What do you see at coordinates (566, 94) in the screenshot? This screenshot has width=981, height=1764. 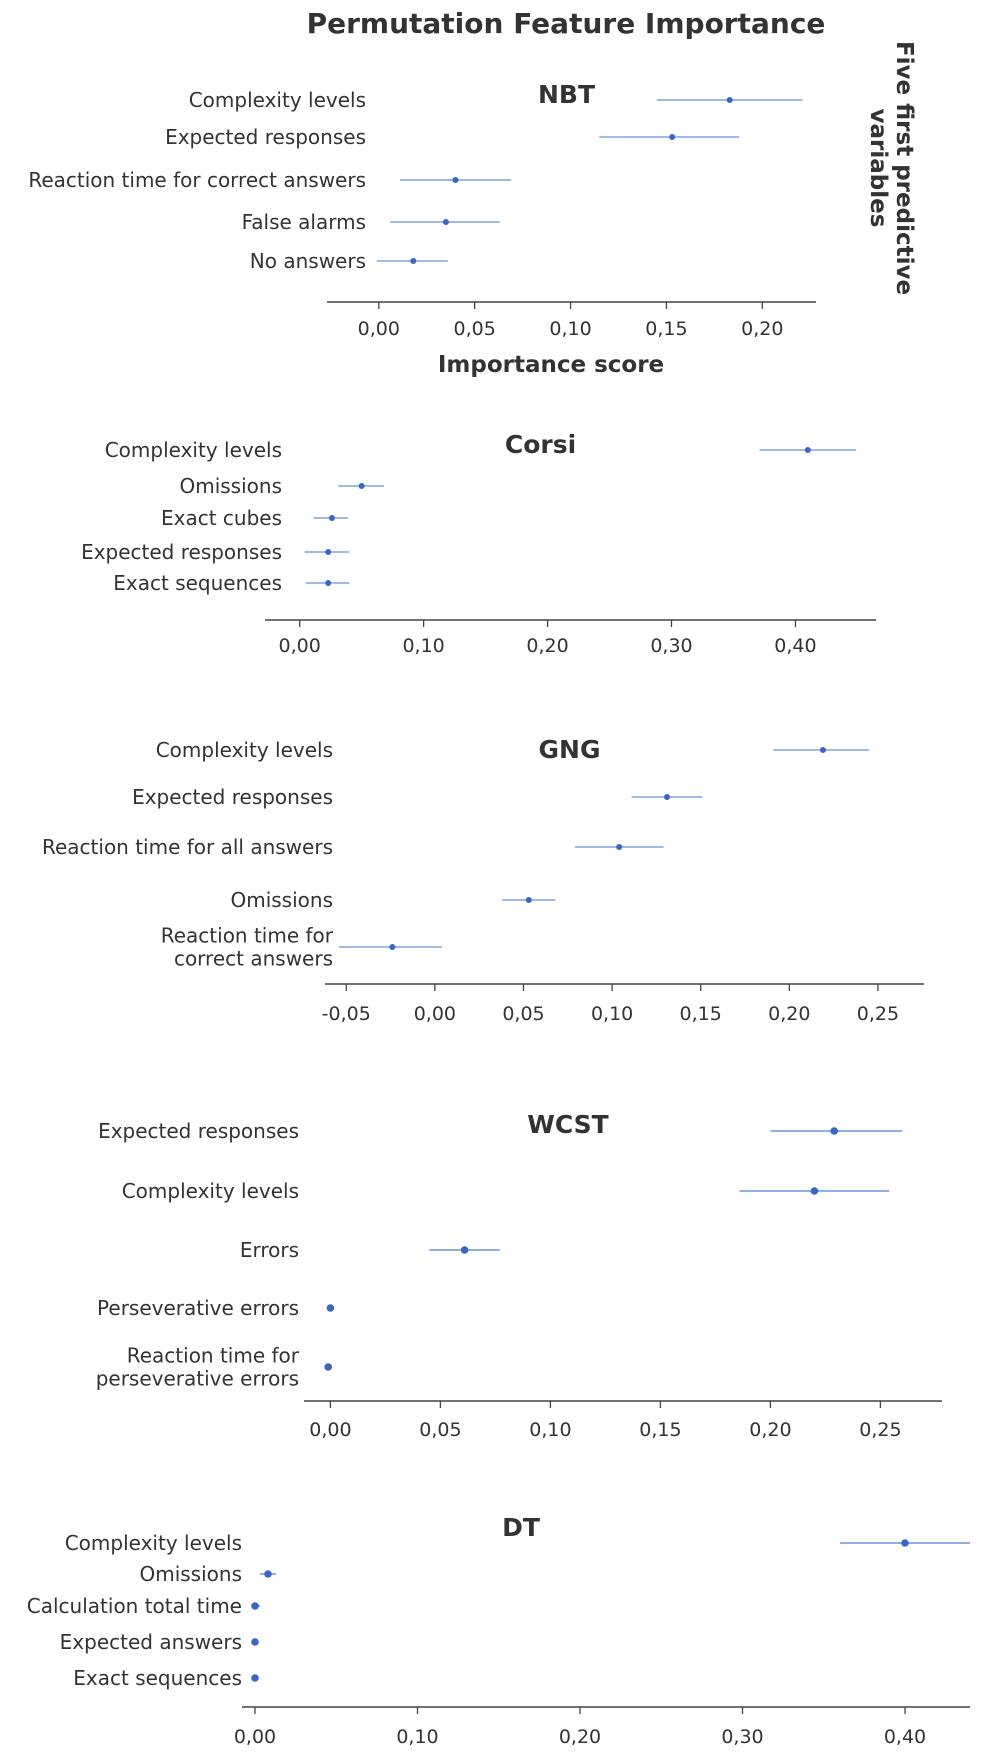 I see `panel-title: NBT` at bounding box center [566, 94].